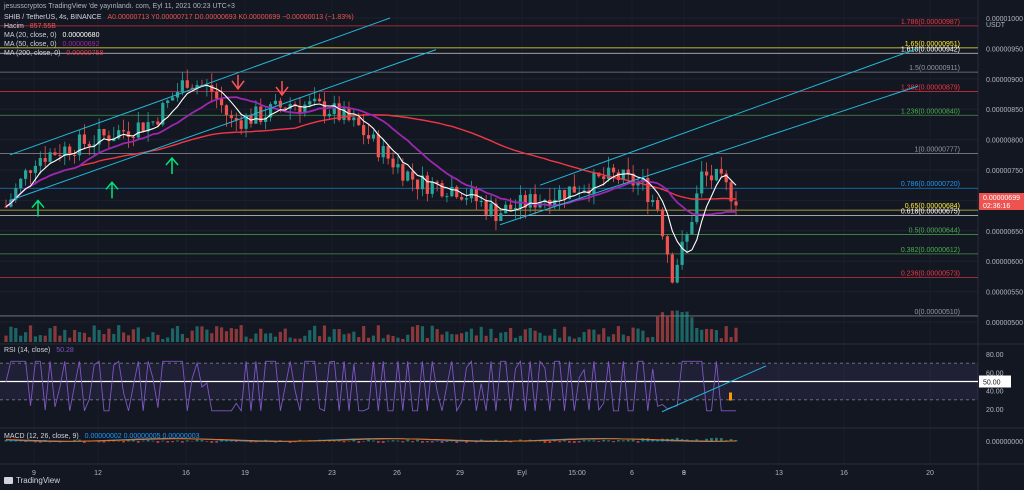 Image resolution: width=1024 pixels, height=490 pixels. I want to click on time-tick: 20, so click(930, 473).